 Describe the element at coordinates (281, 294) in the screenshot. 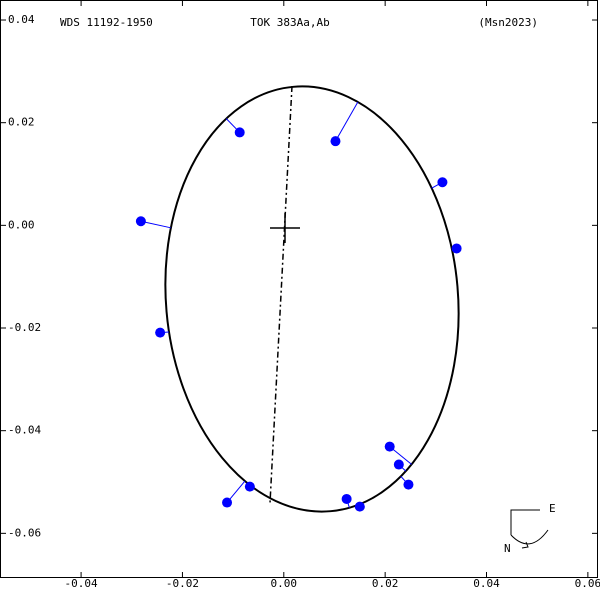

I see `line-of-nodes` at that location.